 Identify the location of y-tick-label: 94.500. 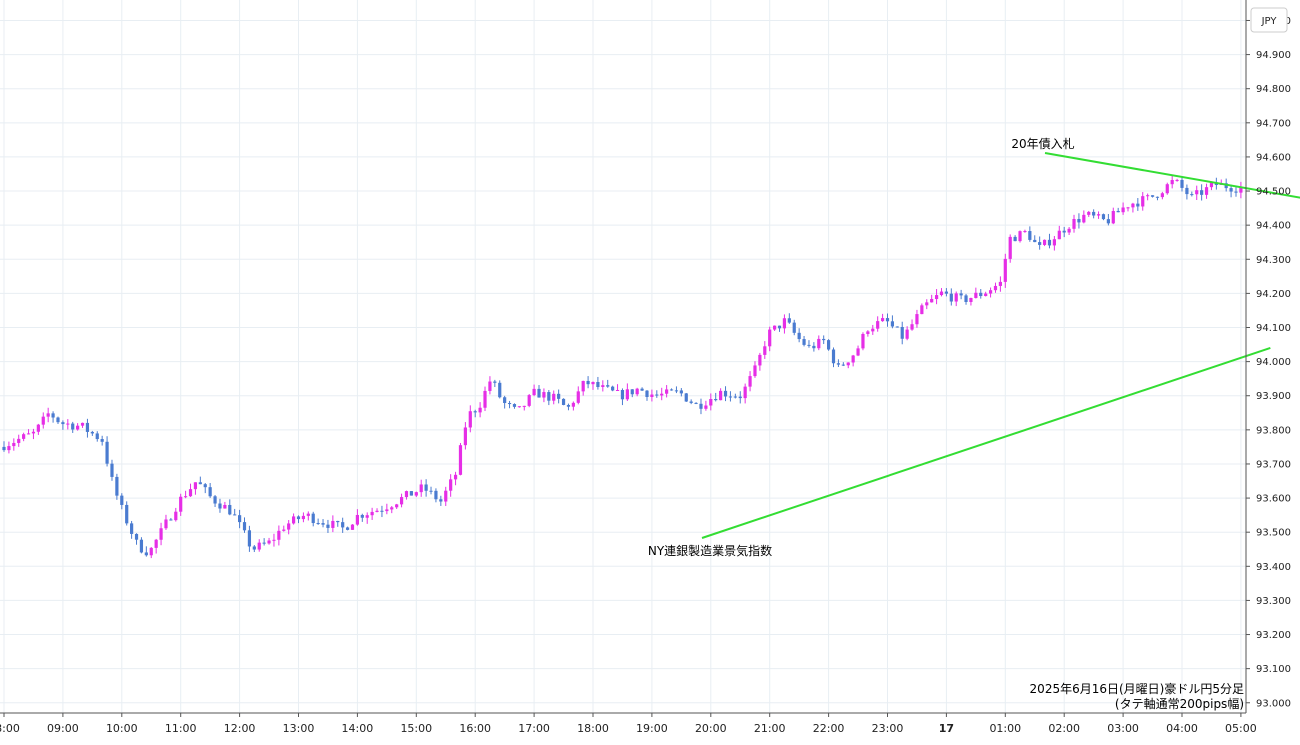
(1273, 192).